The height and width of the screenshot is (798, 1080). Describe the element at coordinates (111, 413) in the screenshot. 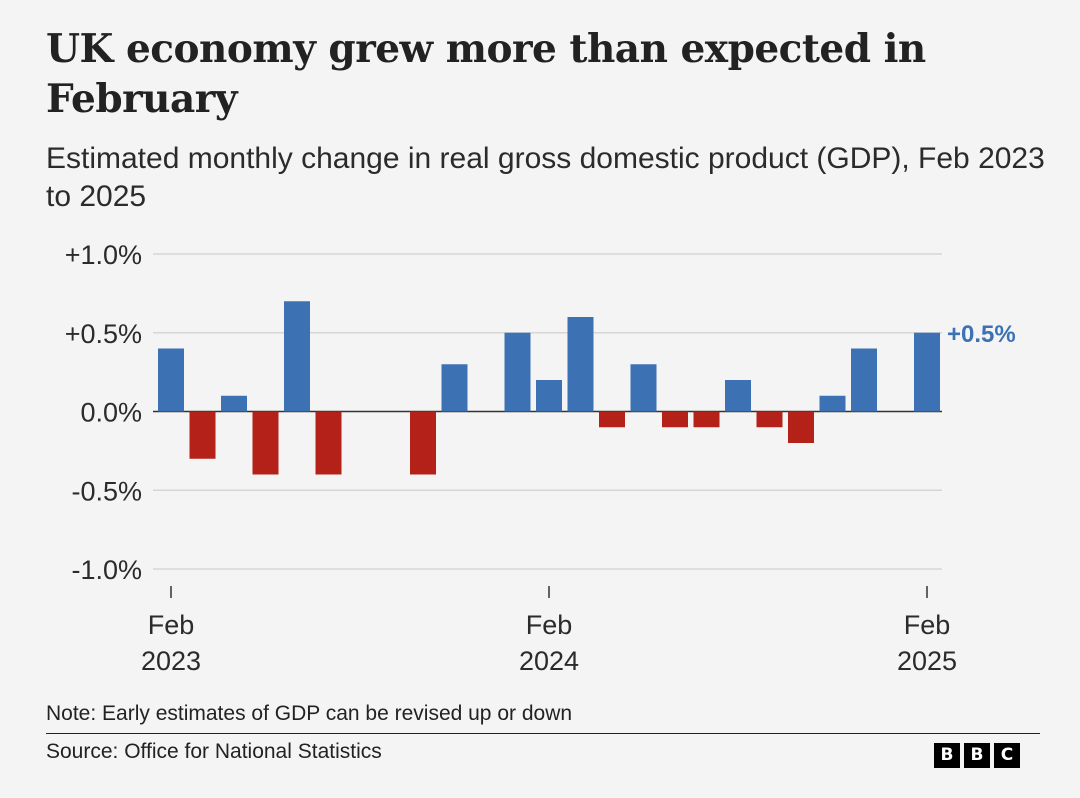

I see `y-tick-label: 0.0%` at that location.